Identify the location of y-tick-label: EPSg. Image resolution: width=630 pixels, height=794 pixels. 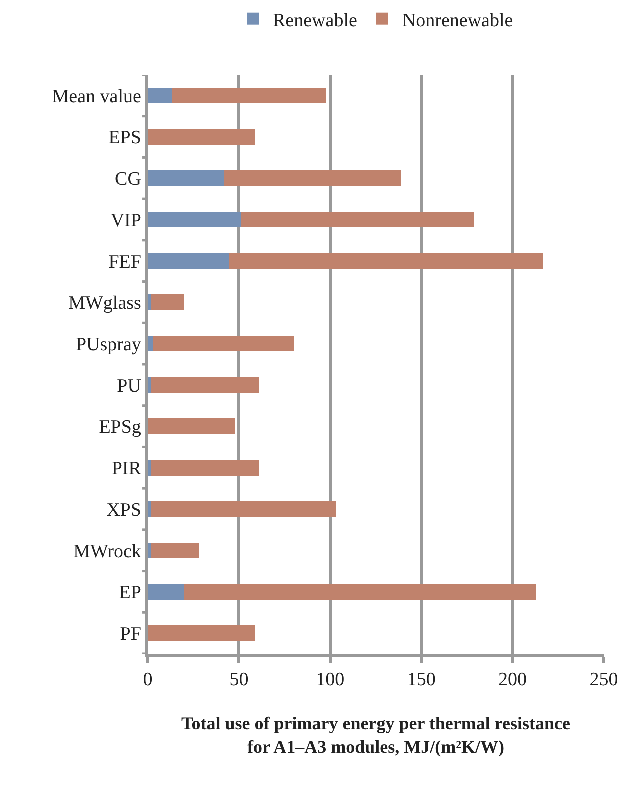
(120, 427).